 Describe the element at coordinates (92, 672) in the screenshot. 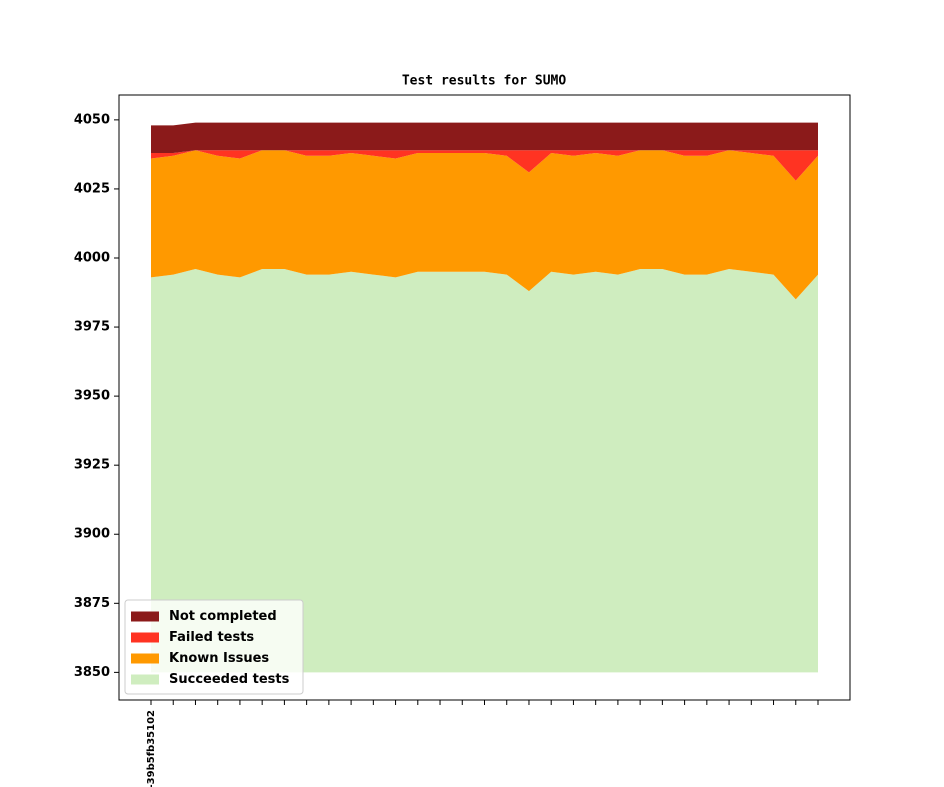

I see `y-tick-label: 3850` at that location.